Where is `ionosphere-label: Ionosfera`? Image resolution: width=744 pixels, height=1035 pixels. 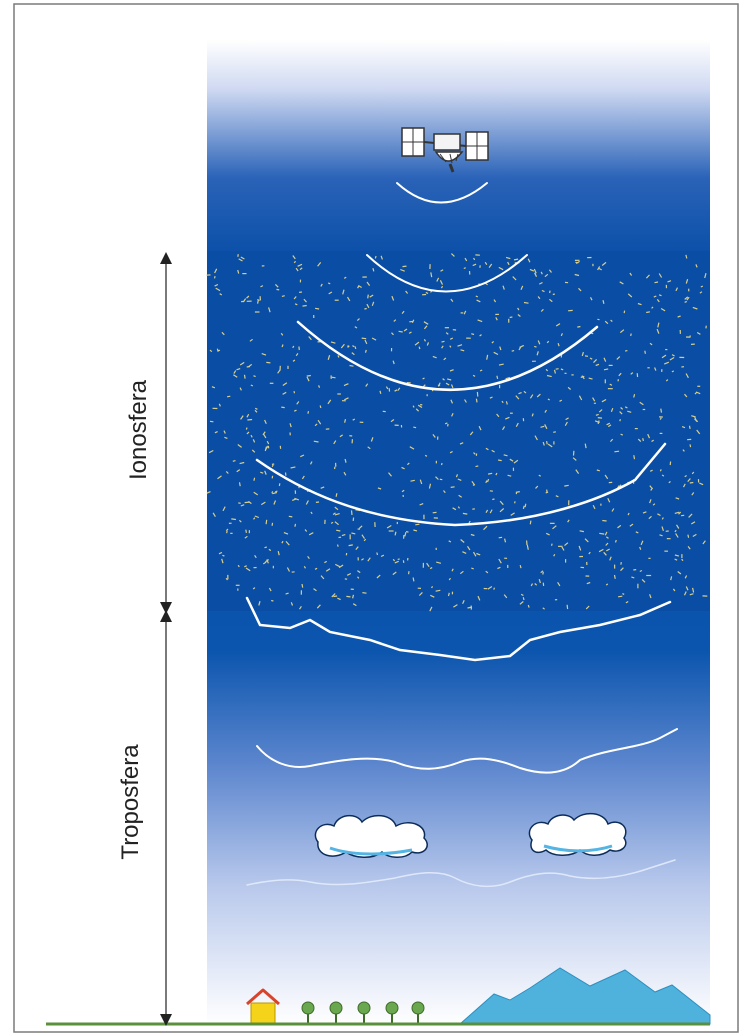 ionosphere-label: Ionosfera is located at coordinates (138, 429).